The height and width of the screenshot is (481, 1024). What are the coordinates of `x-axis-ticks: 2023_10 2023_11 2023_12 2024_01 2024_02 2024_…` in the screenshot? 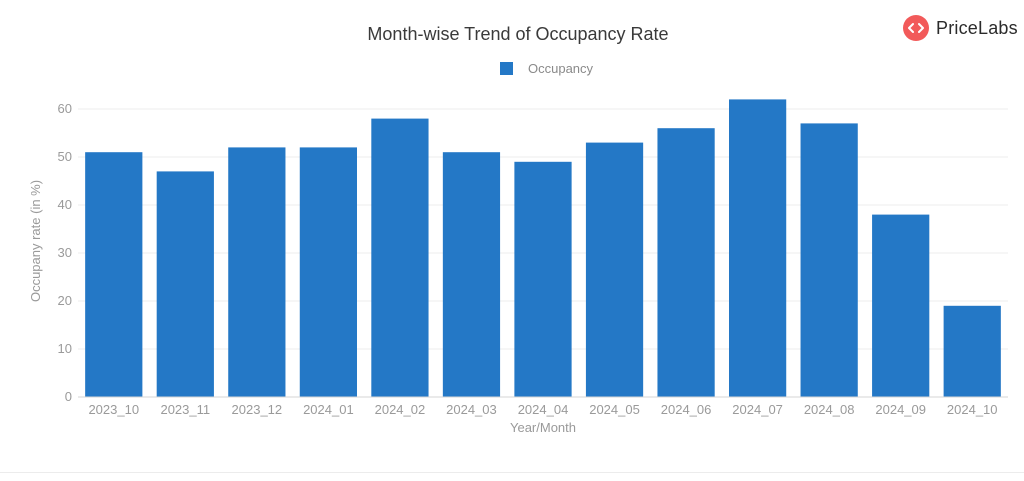 It's located at (542, 409).